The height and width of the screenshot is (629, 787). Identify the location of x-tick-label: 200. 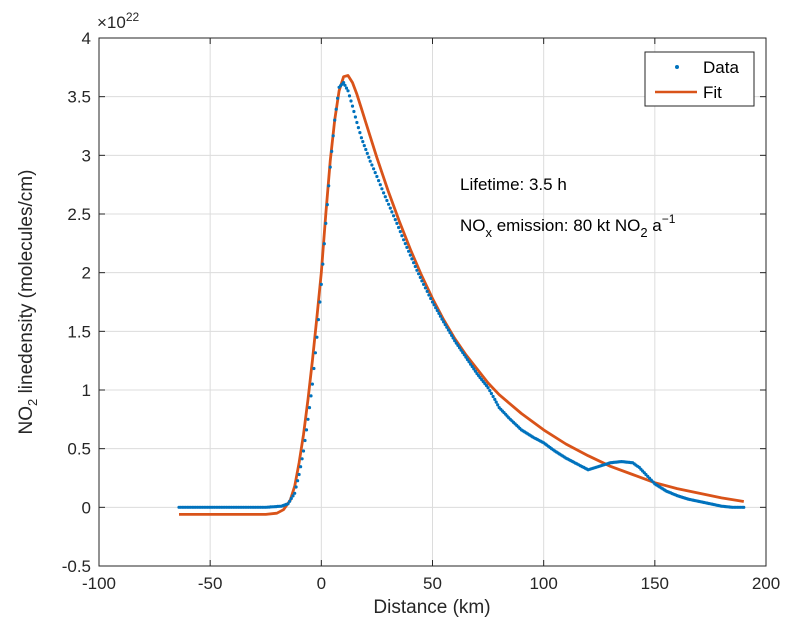
(766, 583).